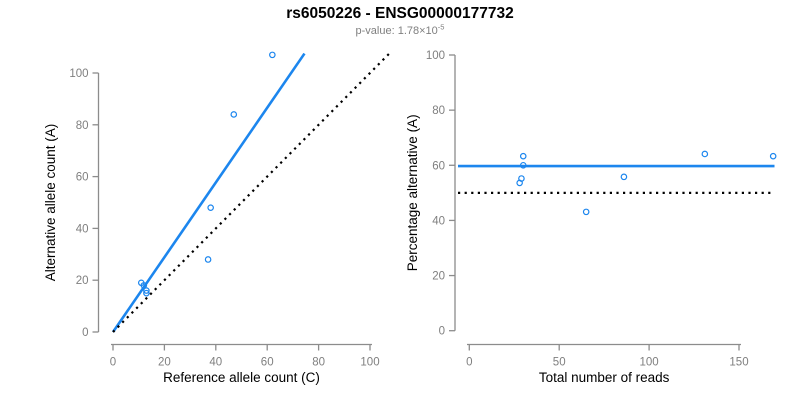 The width and height of the screenshot is (800, 400). What do you see at coordinates (400, 13) in the screenshot?
I see `plot-title: rs6050226 - ENSG00000177732` at bounding box center [400, 13].